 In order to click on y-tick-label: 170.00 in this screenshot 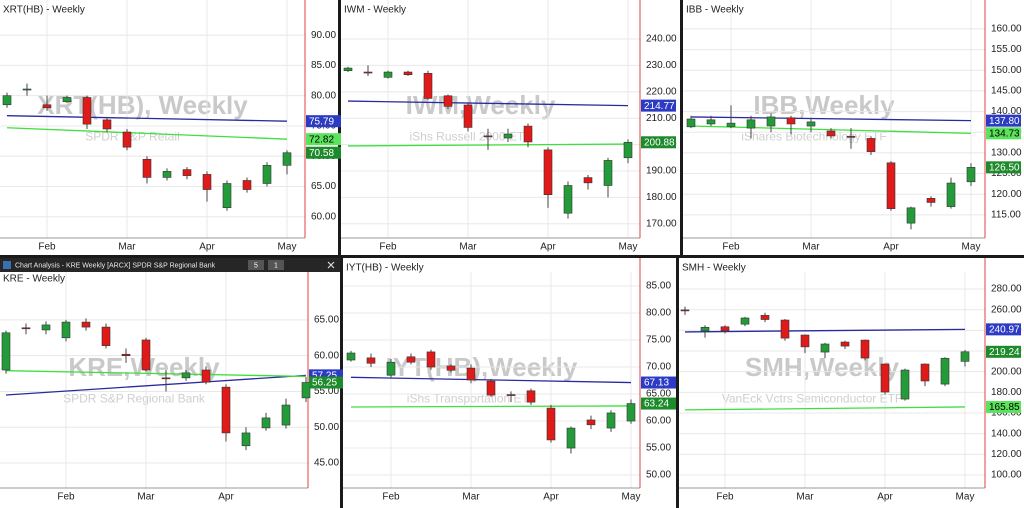, I will do `click(661, 223)`.